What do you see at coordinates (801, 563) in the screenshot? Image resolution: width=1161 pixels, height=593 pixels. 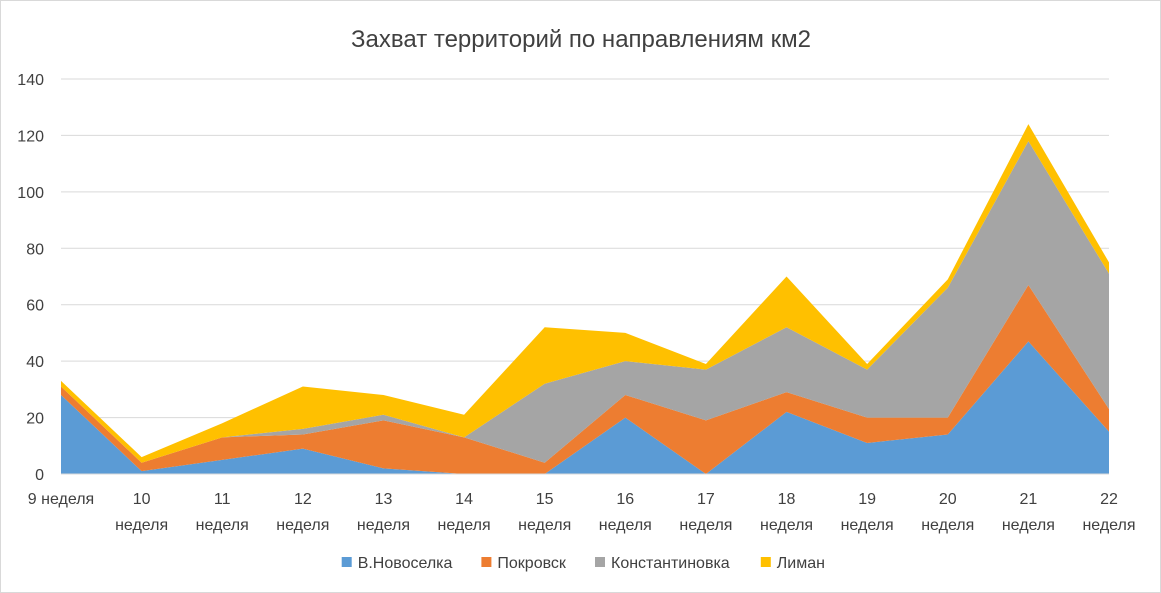 I see `legend-label: Лиман` at bounding box center [801, 563].